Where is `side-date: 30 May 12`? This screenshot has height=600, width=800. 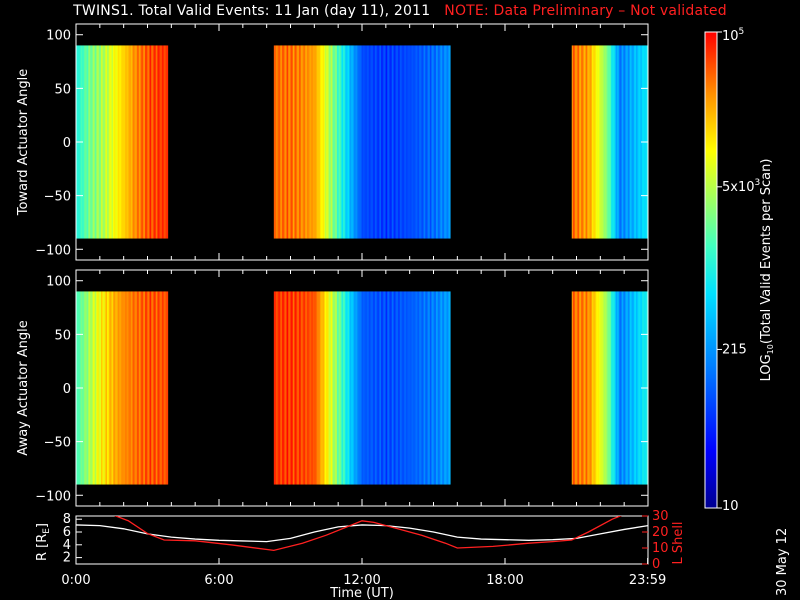
side-date: 30 May 12 is located at coordinates (782, 562).